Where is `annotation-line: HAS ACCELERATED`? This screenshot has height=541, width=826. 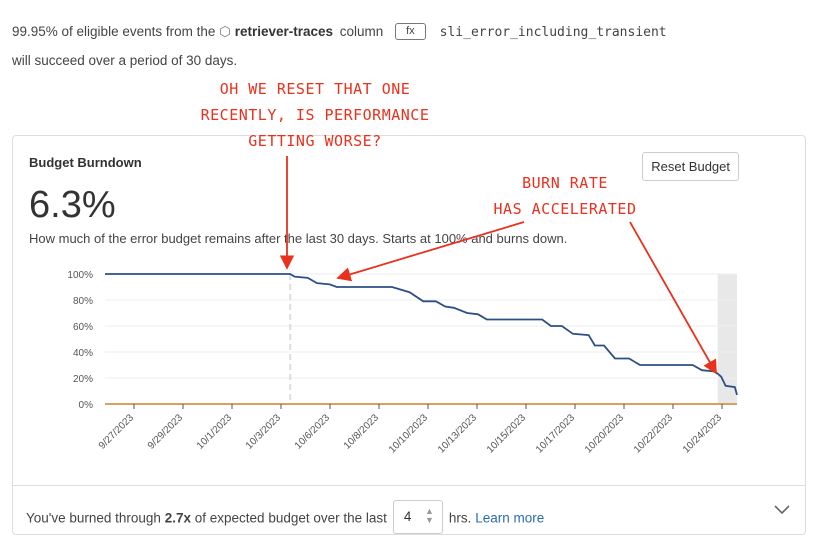
annotation-line: HAS ACCELERATED is located at coordinates (565, 209).